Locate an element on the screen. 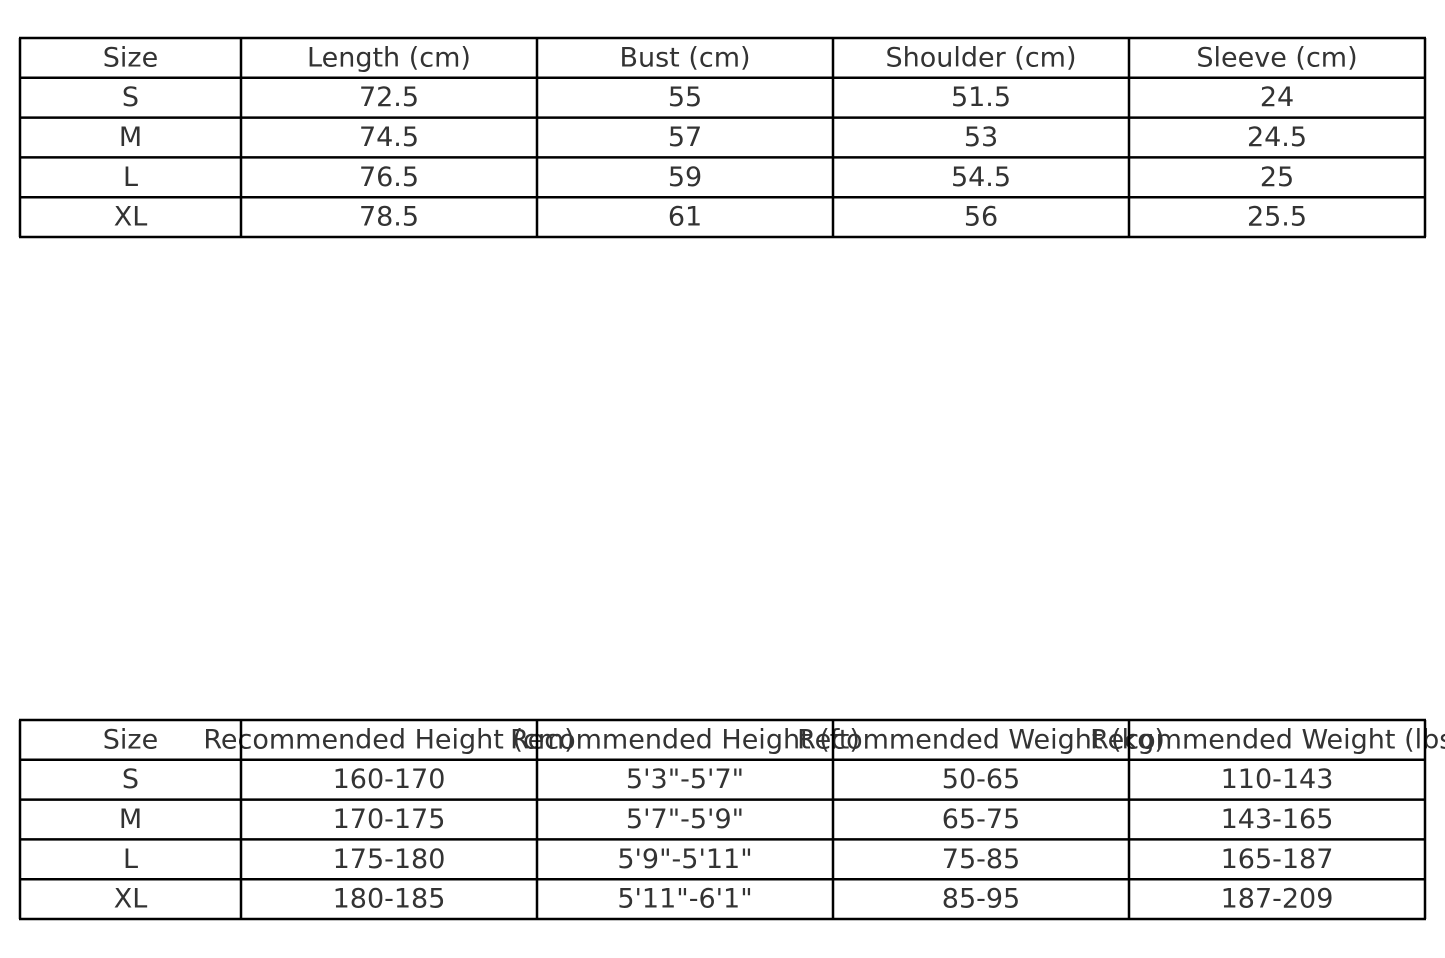  table-cell: 85-95 is located at coordinates (981, 899).